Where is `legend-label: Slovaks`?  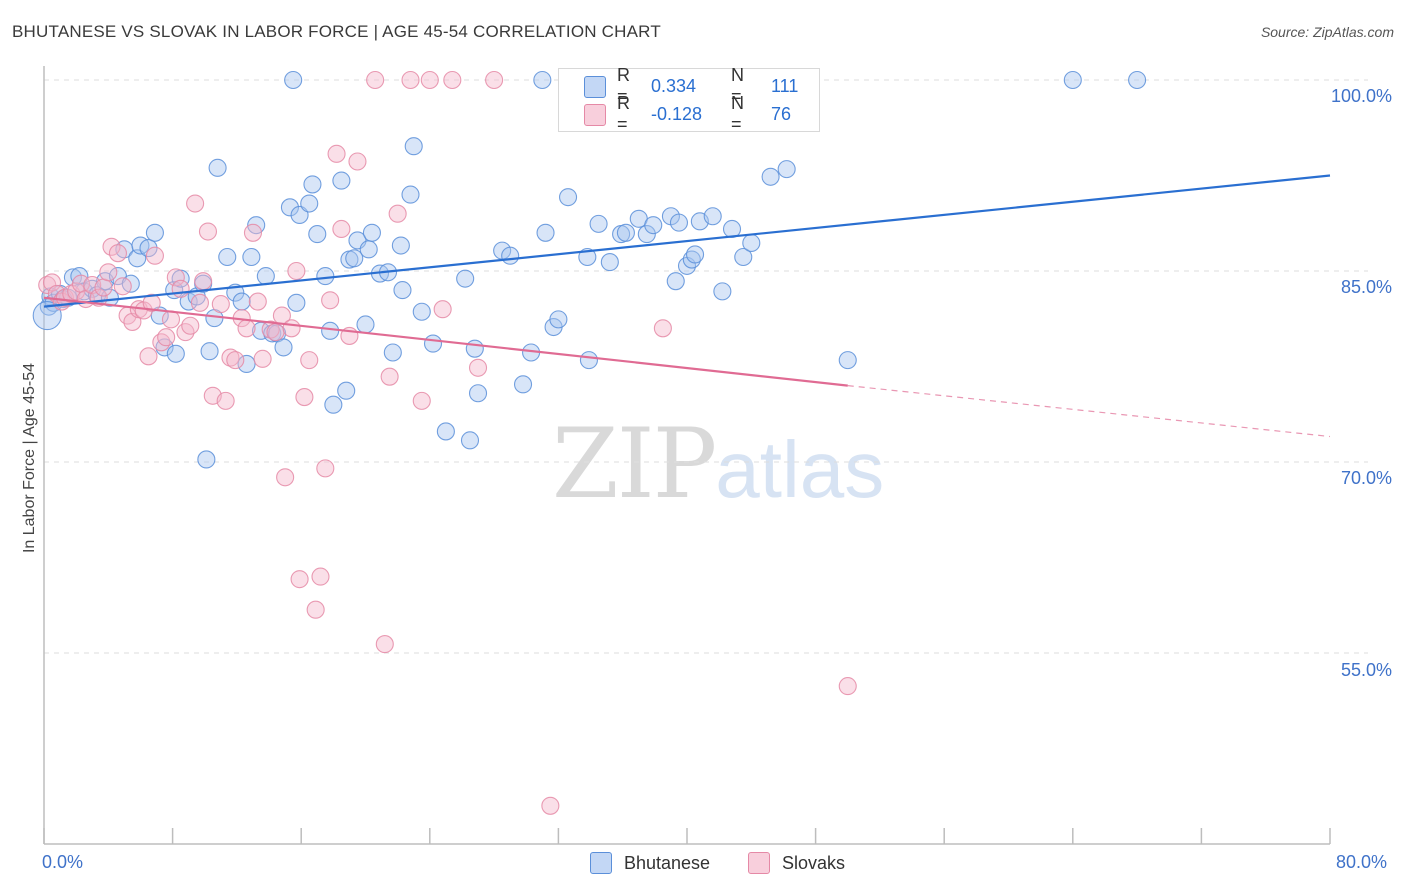 legend-label: Slovaks is located at coordinates (814, 862).